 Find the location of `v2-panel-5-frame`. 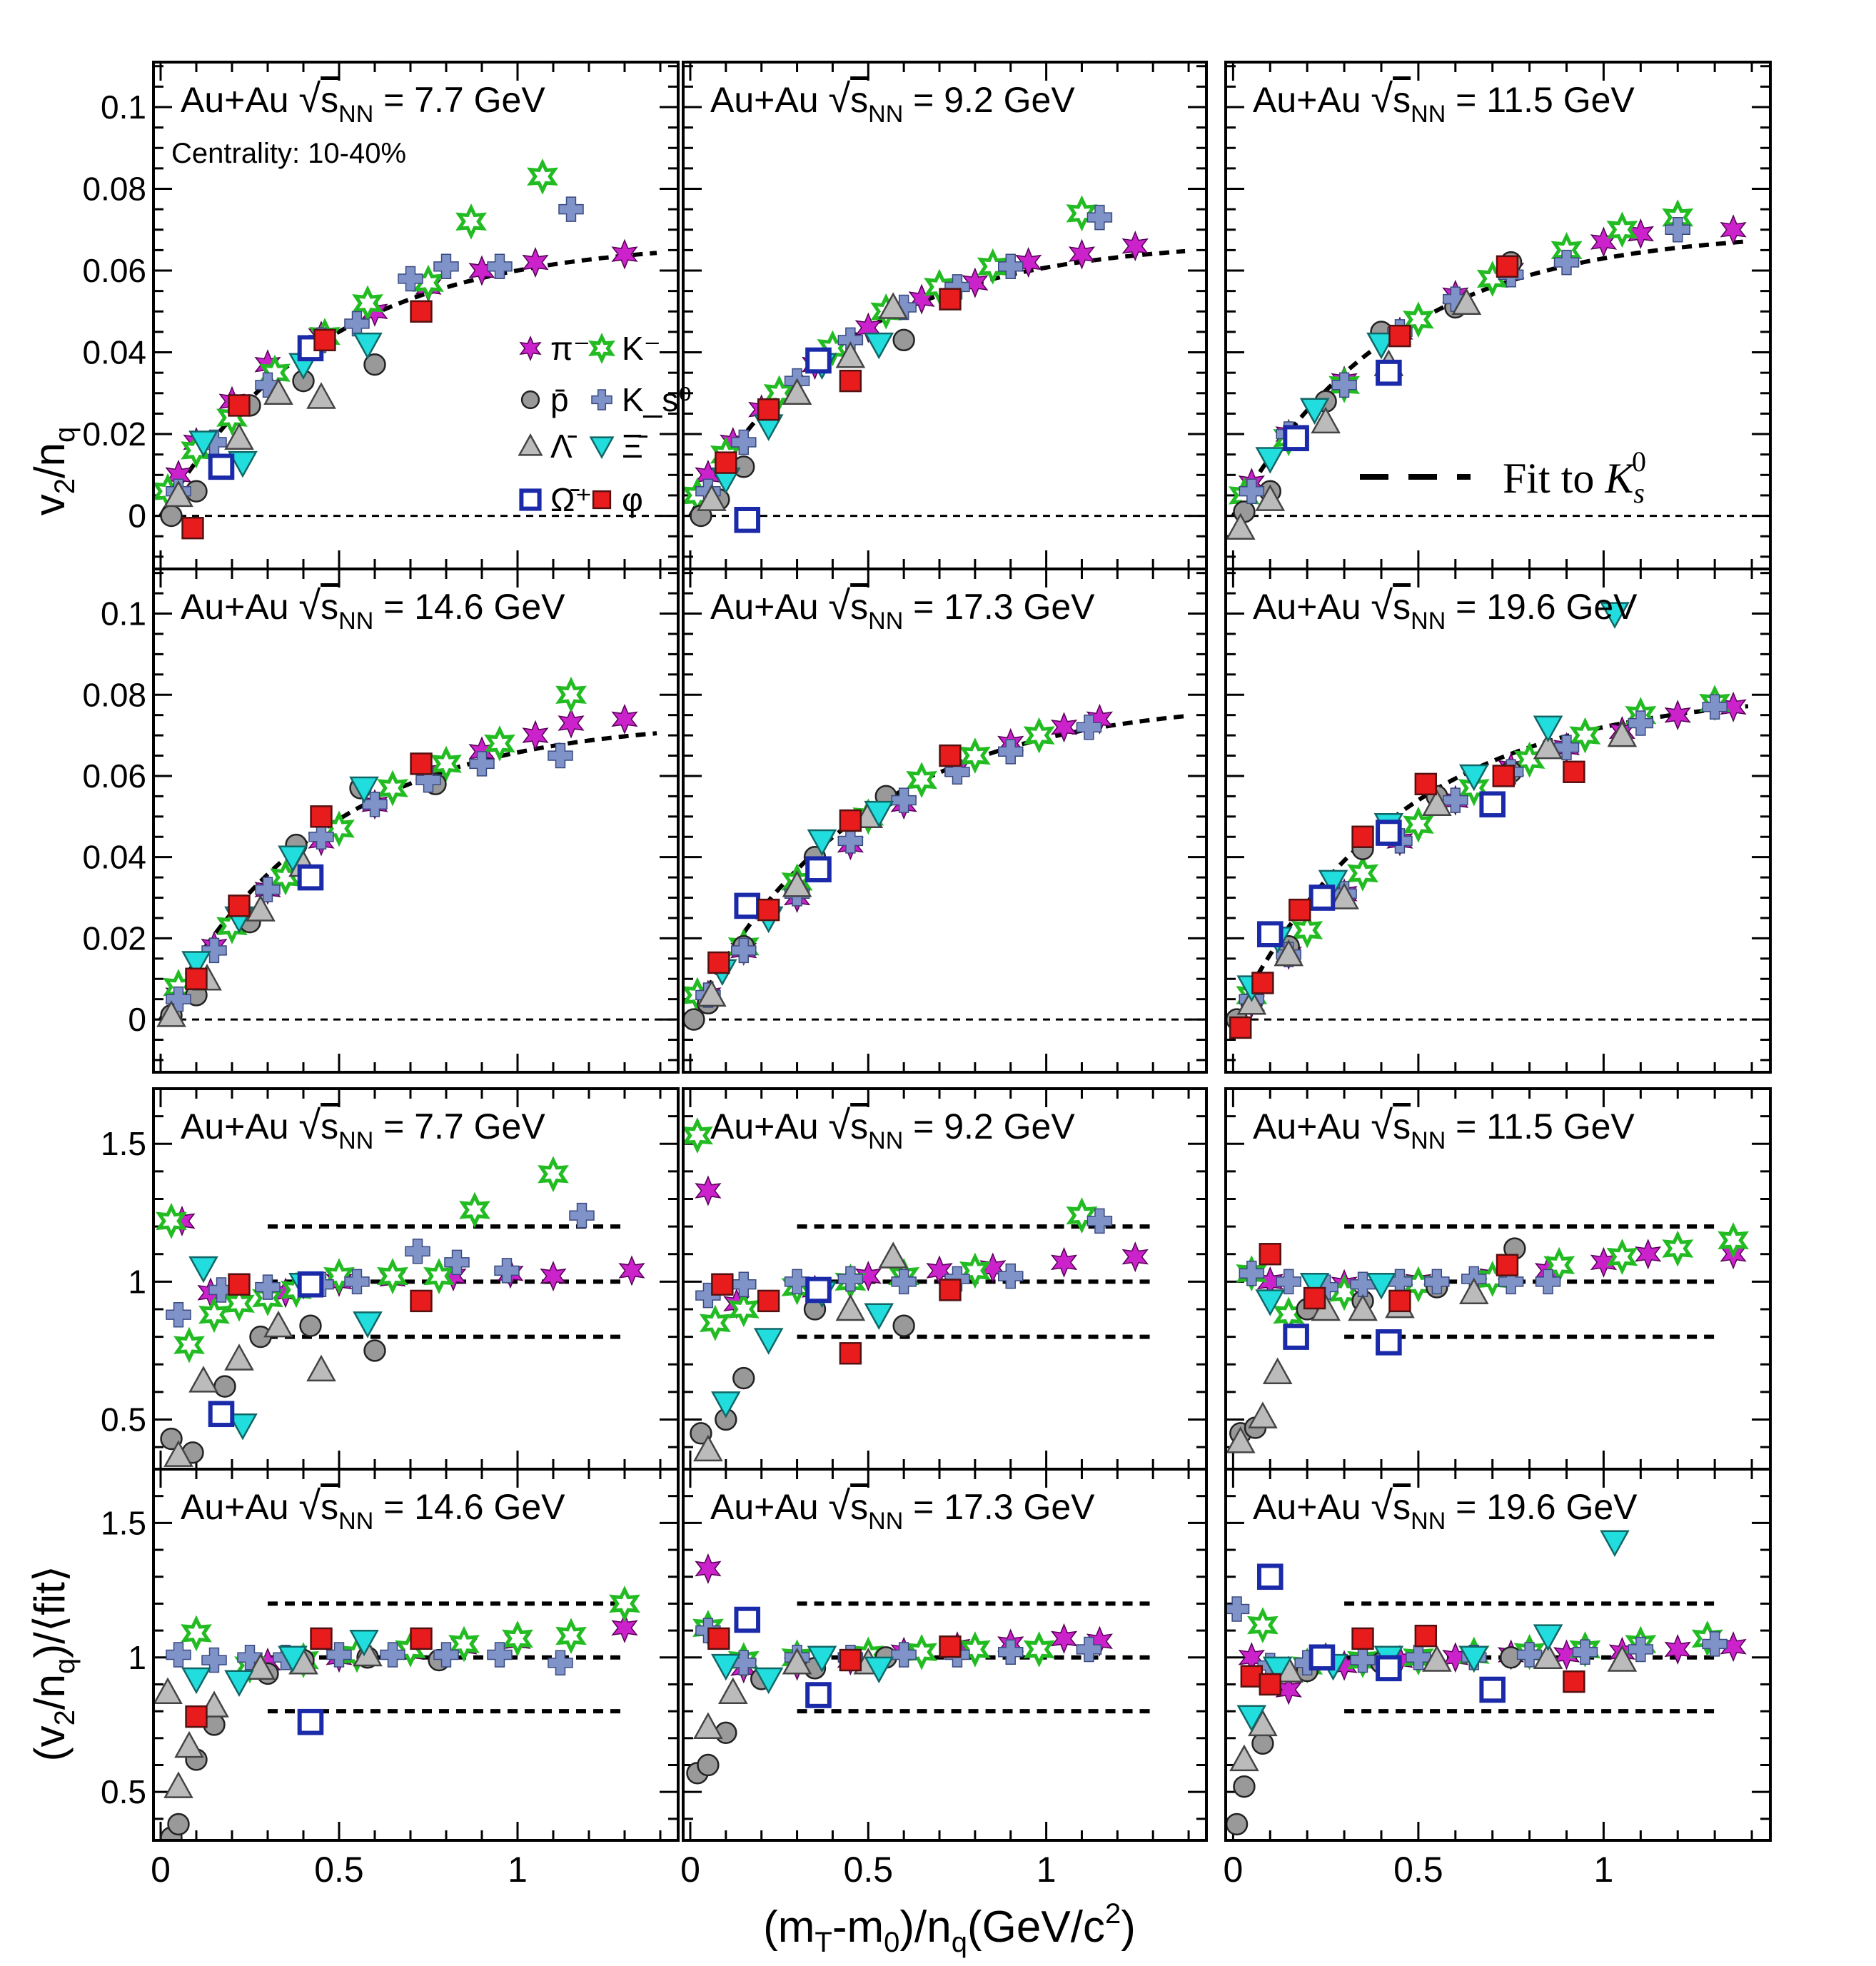

v2-panel-5-frame is located at coordinates (945, 821).